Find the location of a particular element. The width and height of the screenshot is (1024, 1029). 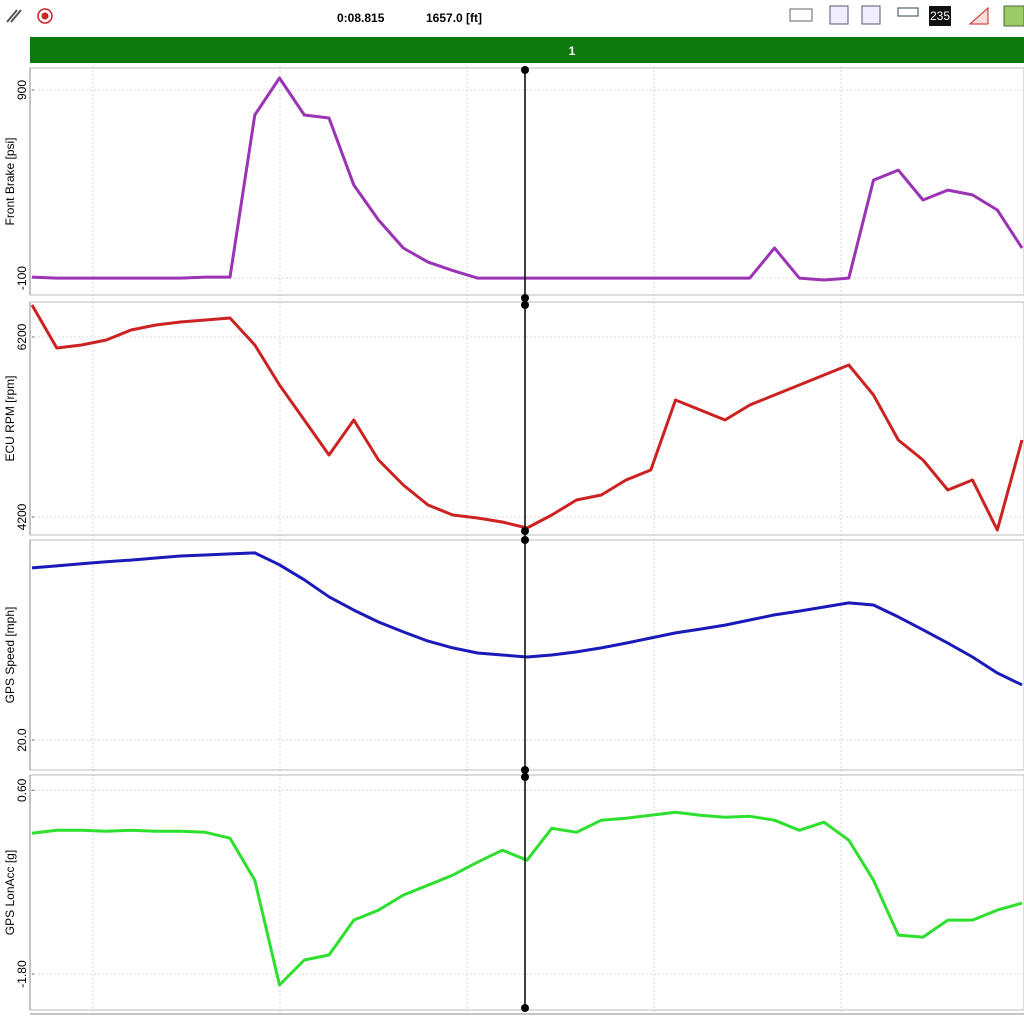

record-dot is located at coordinates (45, 16).